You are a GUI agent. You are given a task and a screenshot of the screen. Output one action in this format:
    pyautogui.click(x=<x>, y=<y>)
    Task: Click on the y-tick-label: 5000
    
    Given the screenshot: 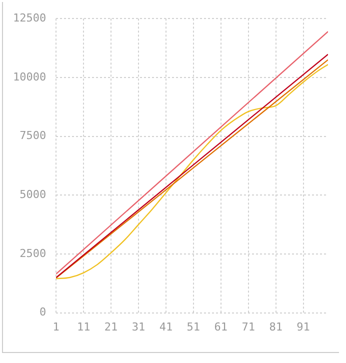 What is the action you would take?
    pyautogui.click(x=33, y=194)
    